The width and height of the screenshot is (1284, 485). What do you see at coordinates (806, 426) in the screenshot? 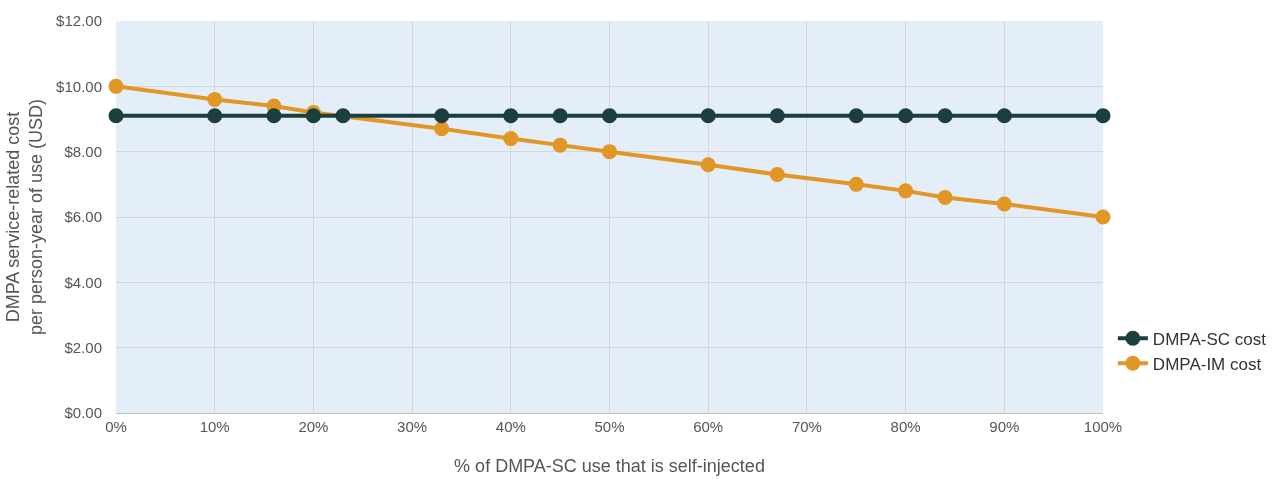
I see `x-tick-label: 70%` at bounding box center [806, 426].